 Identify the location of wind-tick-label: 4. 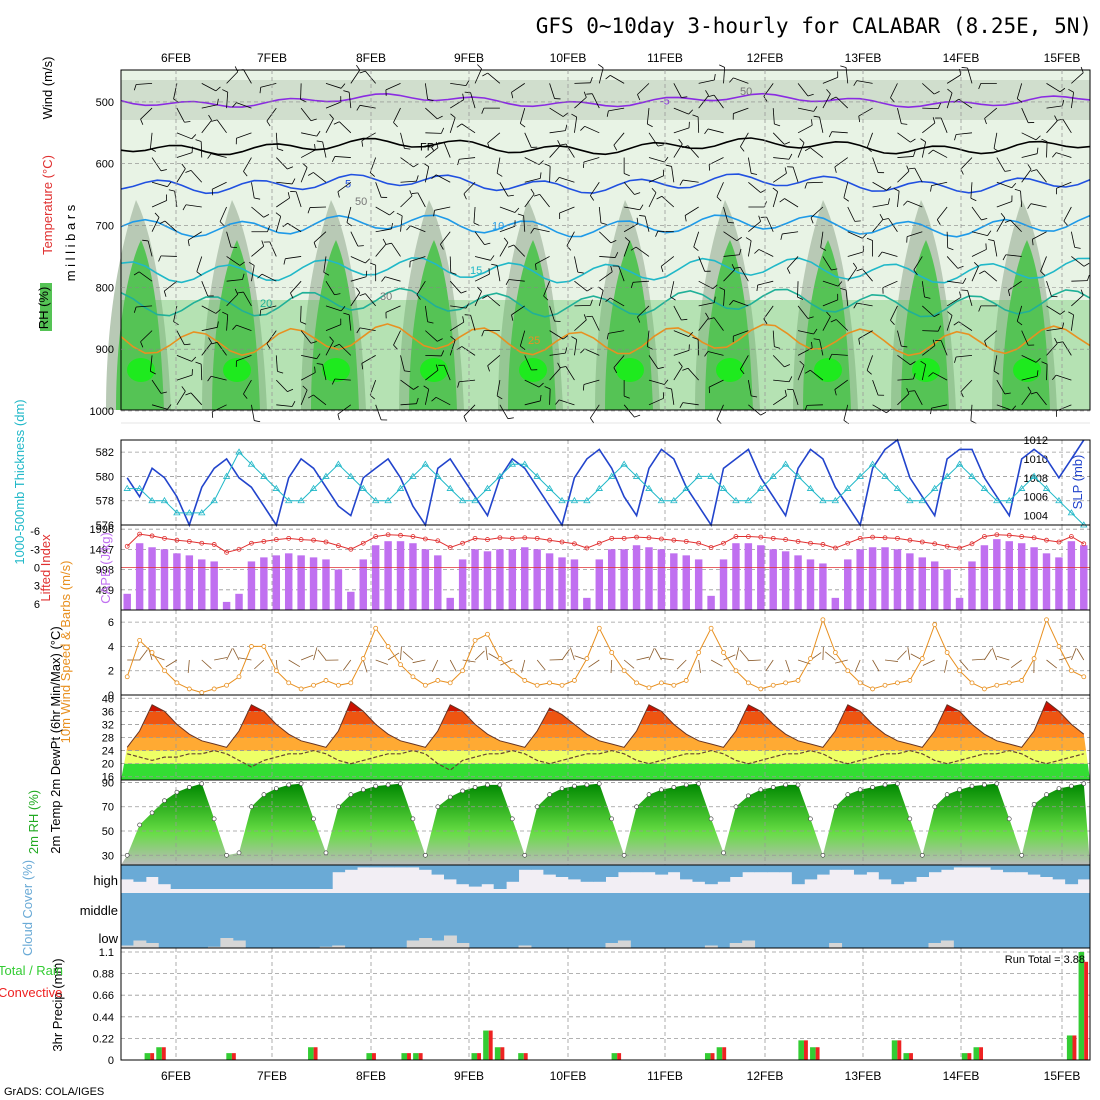
(111, 647).